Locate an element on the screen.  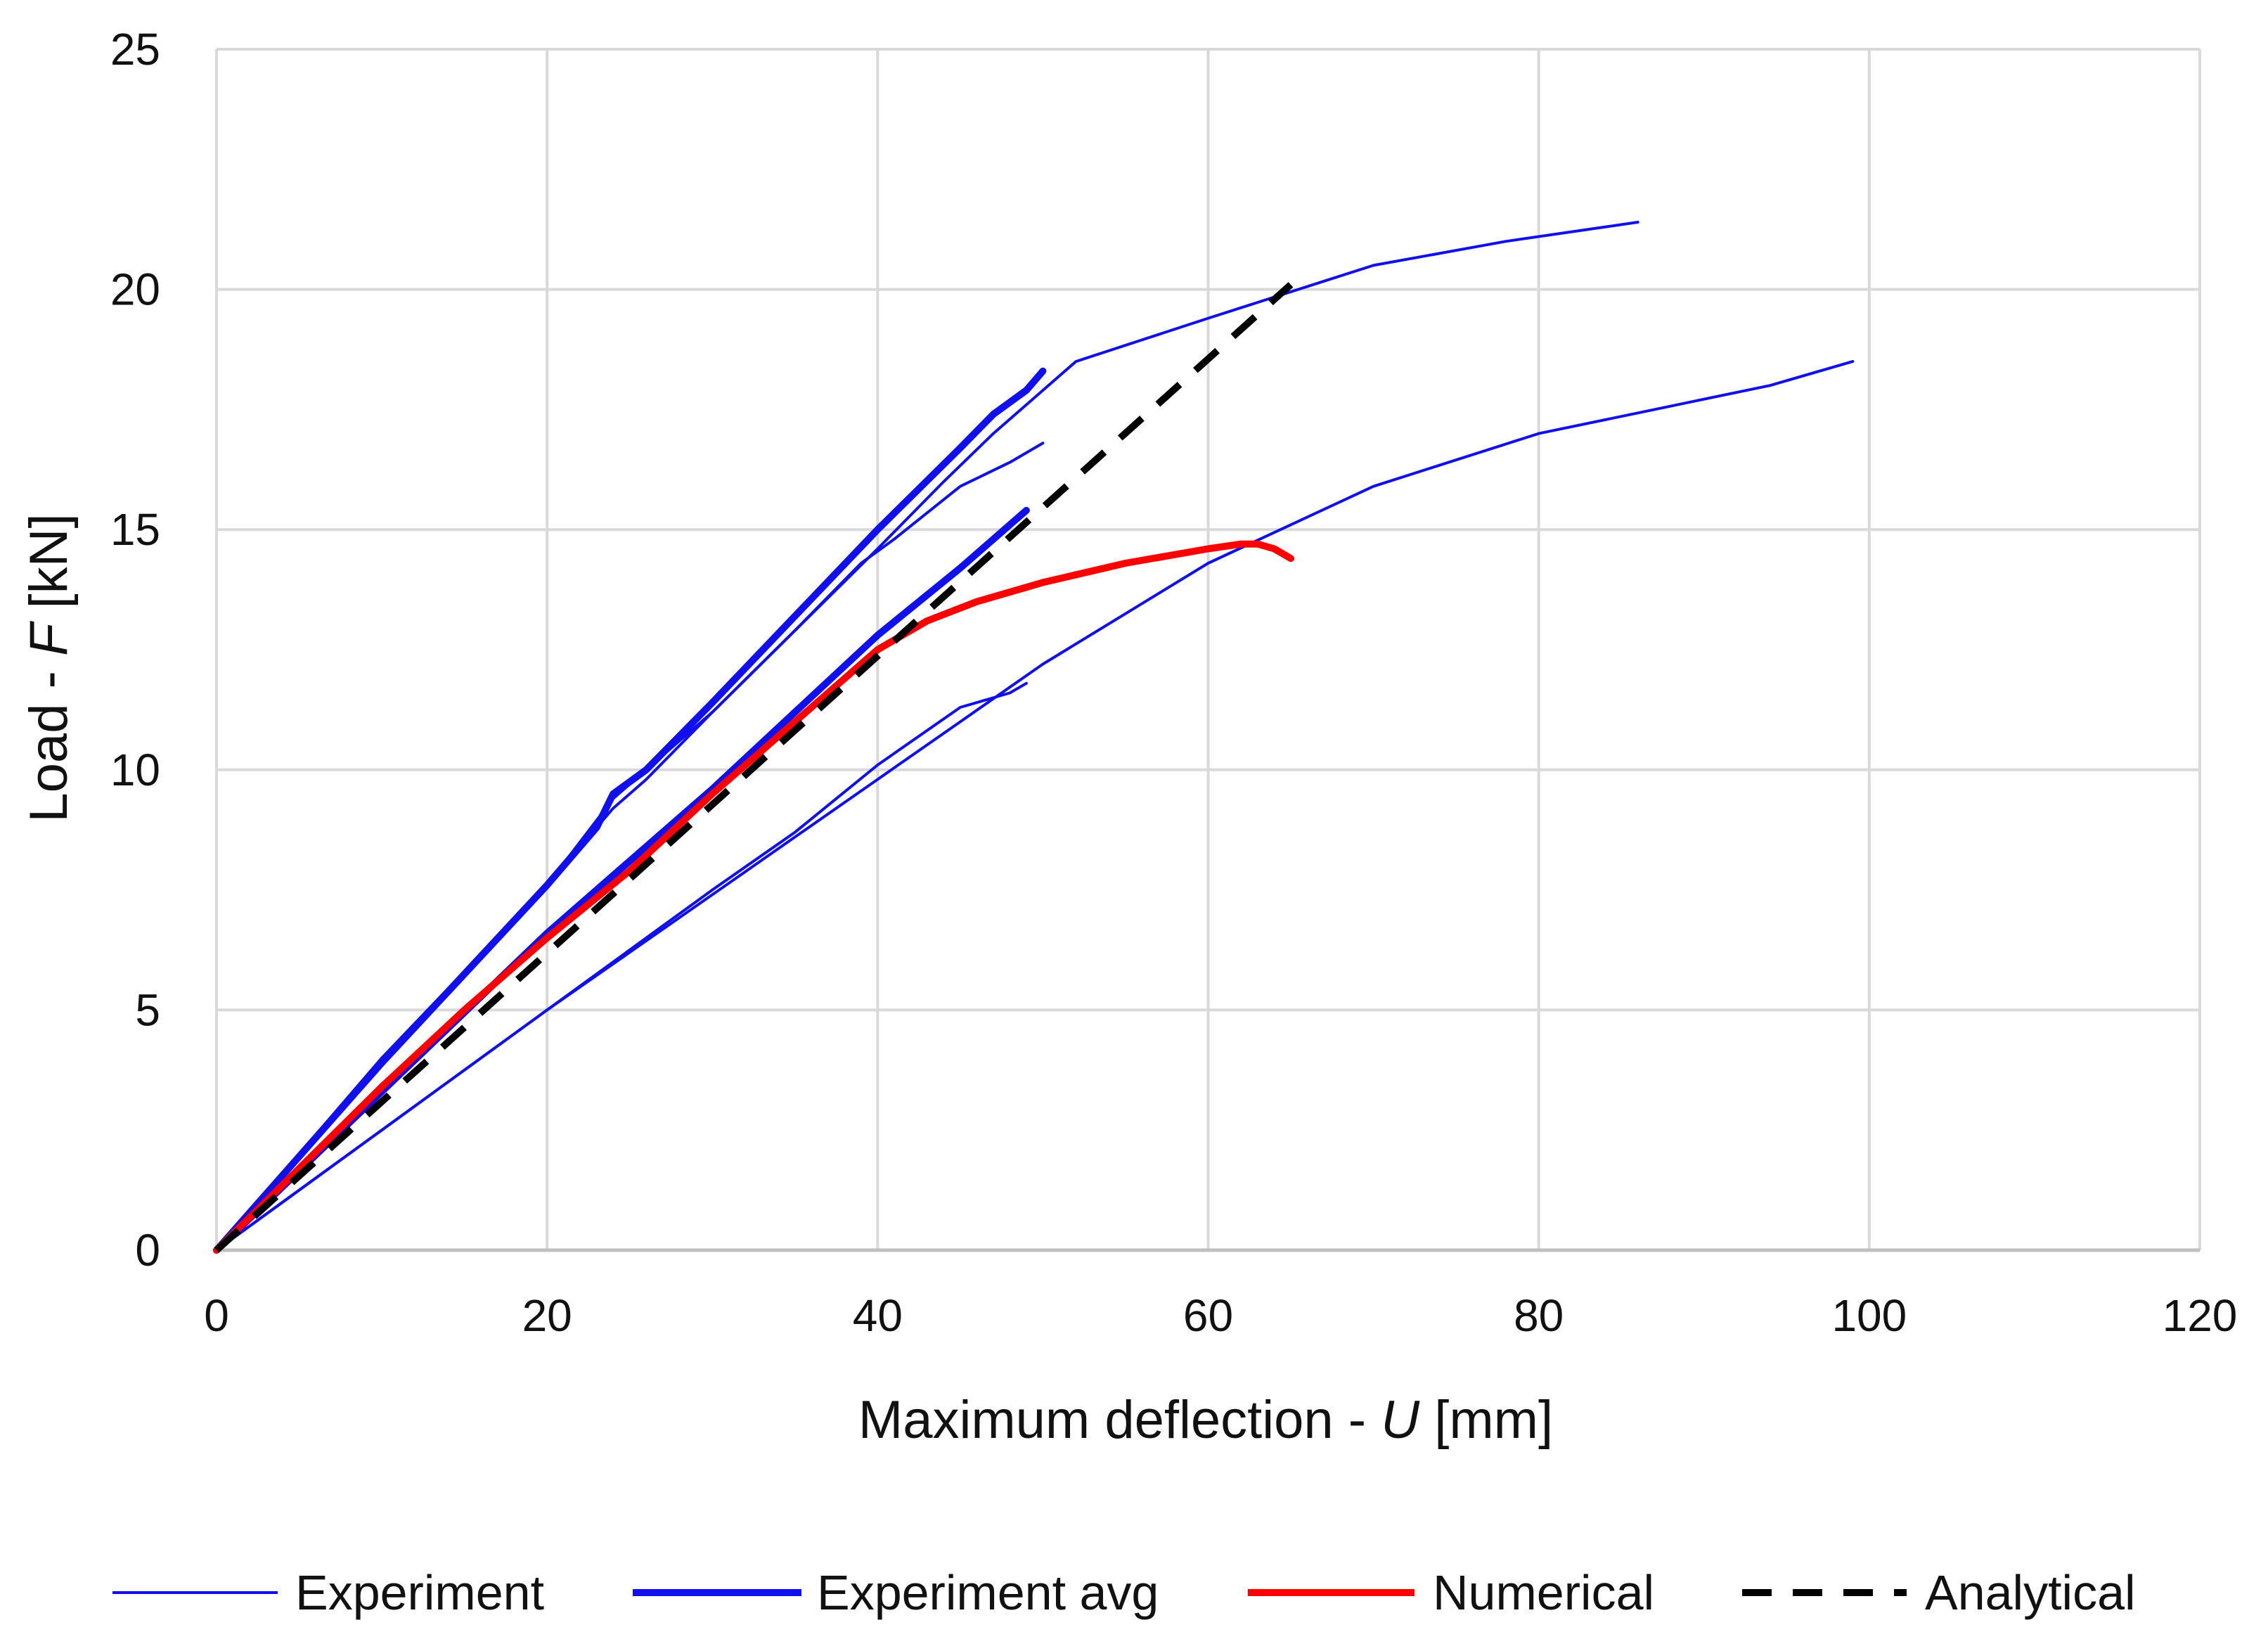
x-axis-title-prefix: Maximum deflection - is located at coordinates (1119, 1420).